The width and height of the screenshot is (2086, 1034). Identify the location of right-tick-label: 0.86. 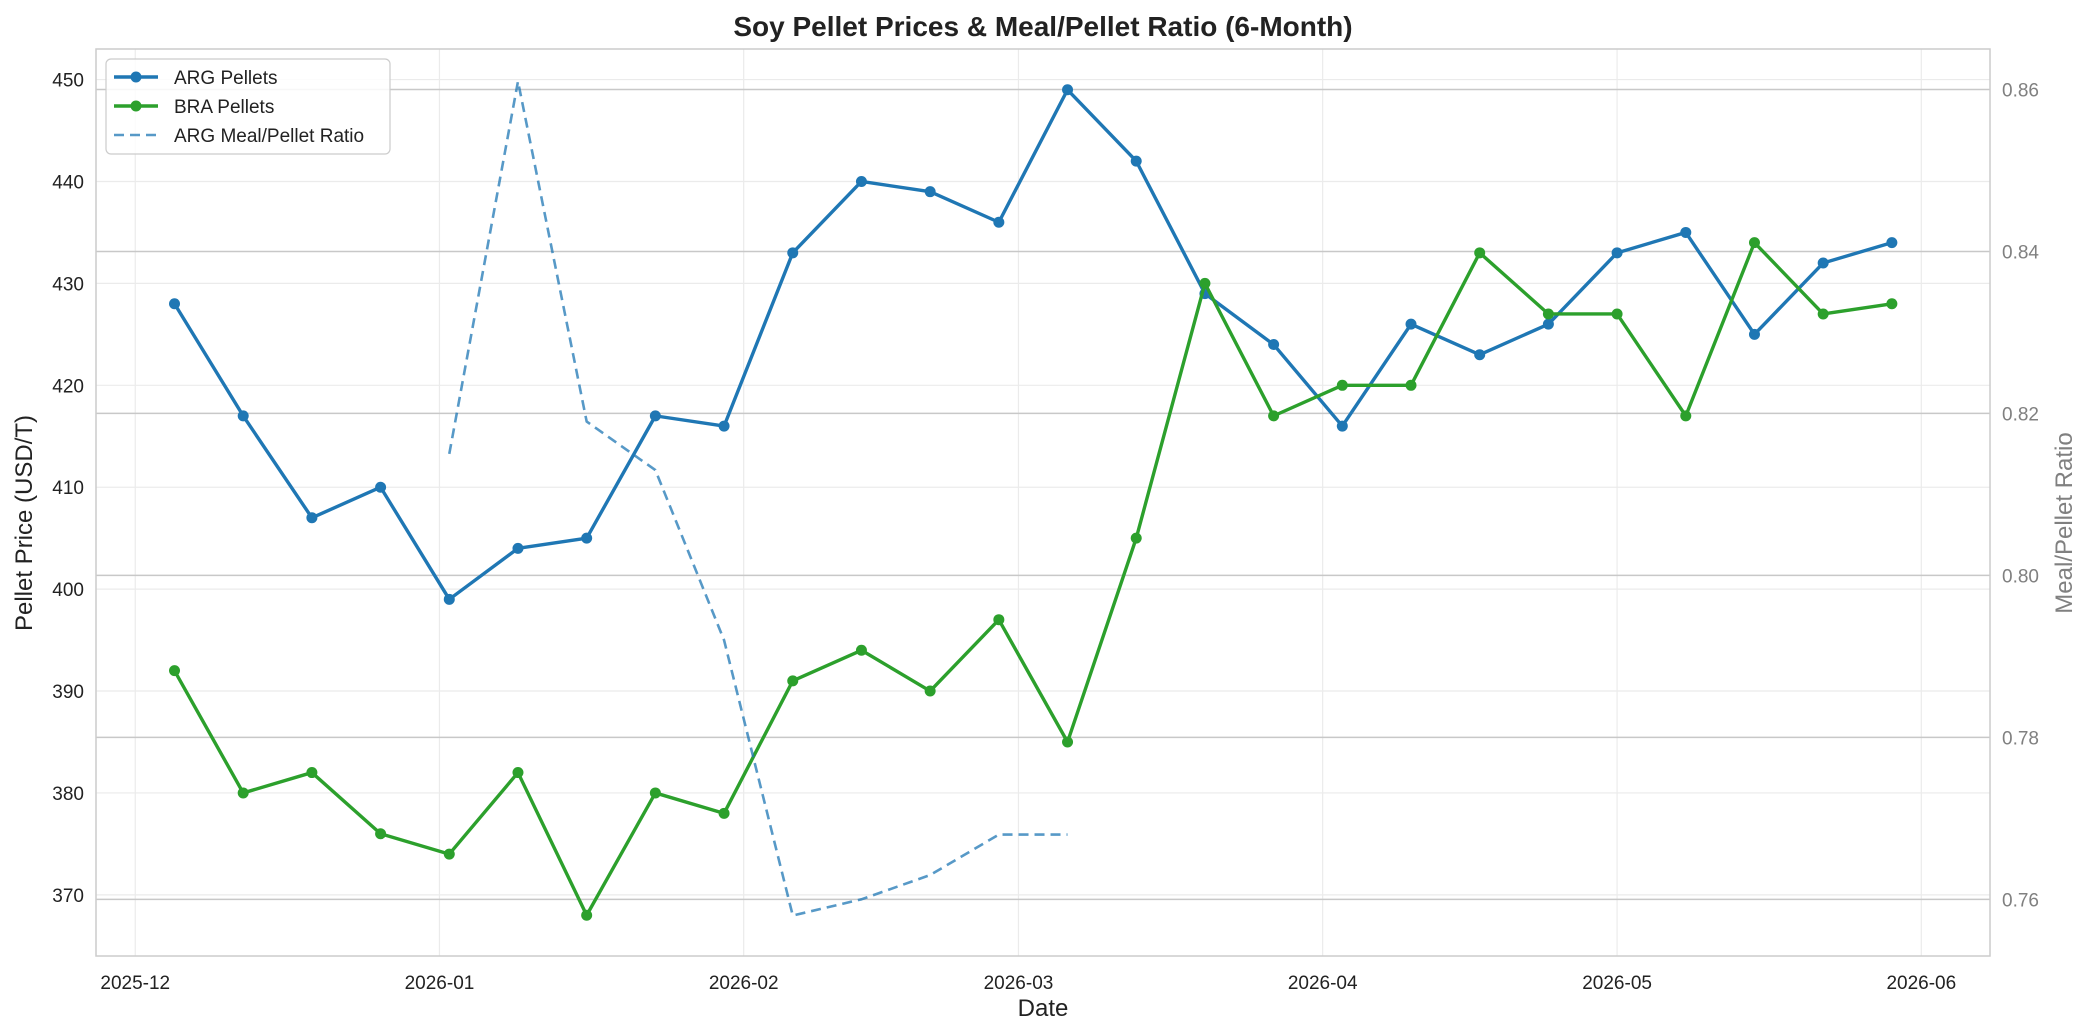
(2020, 90).